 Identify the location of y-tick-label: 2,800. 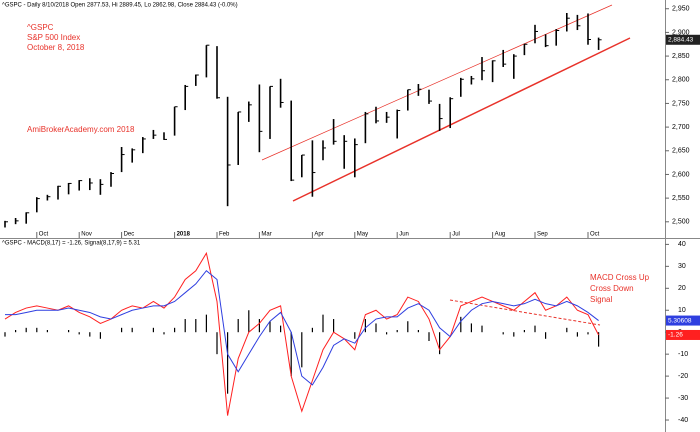
(681, 80).